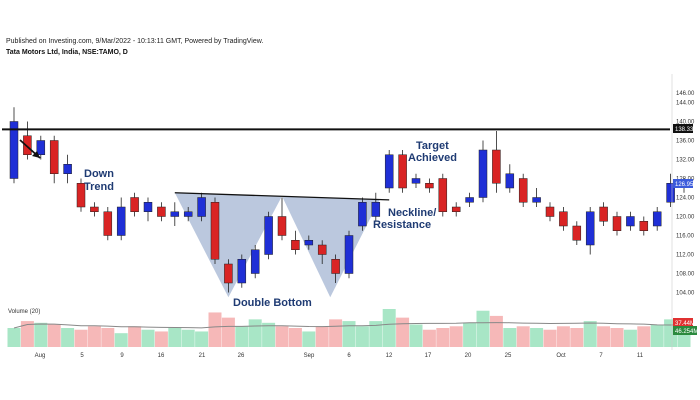  What do you see at coordinates (272, 303) in the screenshot?
I see `annotation-double-bottom: Double Bottom` at bounding box center [272, 303].